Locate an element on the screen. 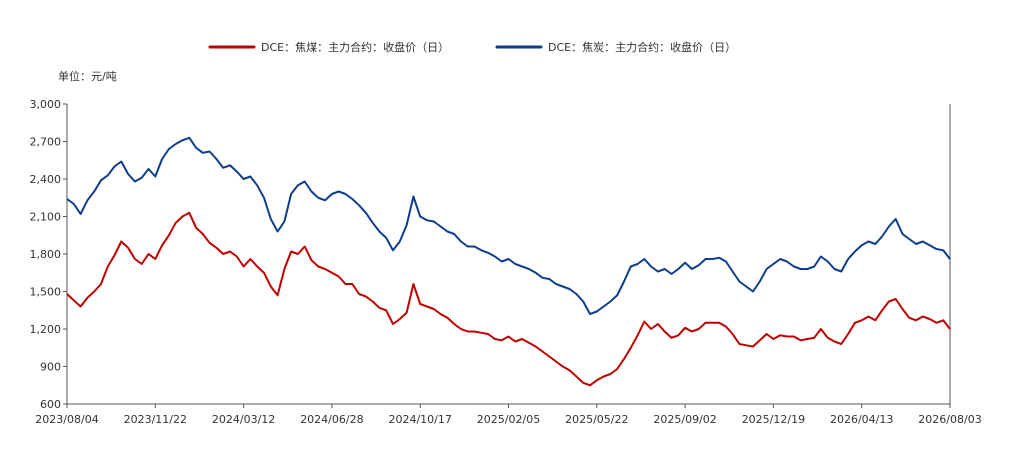 The height and width of the screenshot is (462, 1011). legend-label: DCE：焦炭：主力合约：收盘价（日） is located at coordinates (642, 47).